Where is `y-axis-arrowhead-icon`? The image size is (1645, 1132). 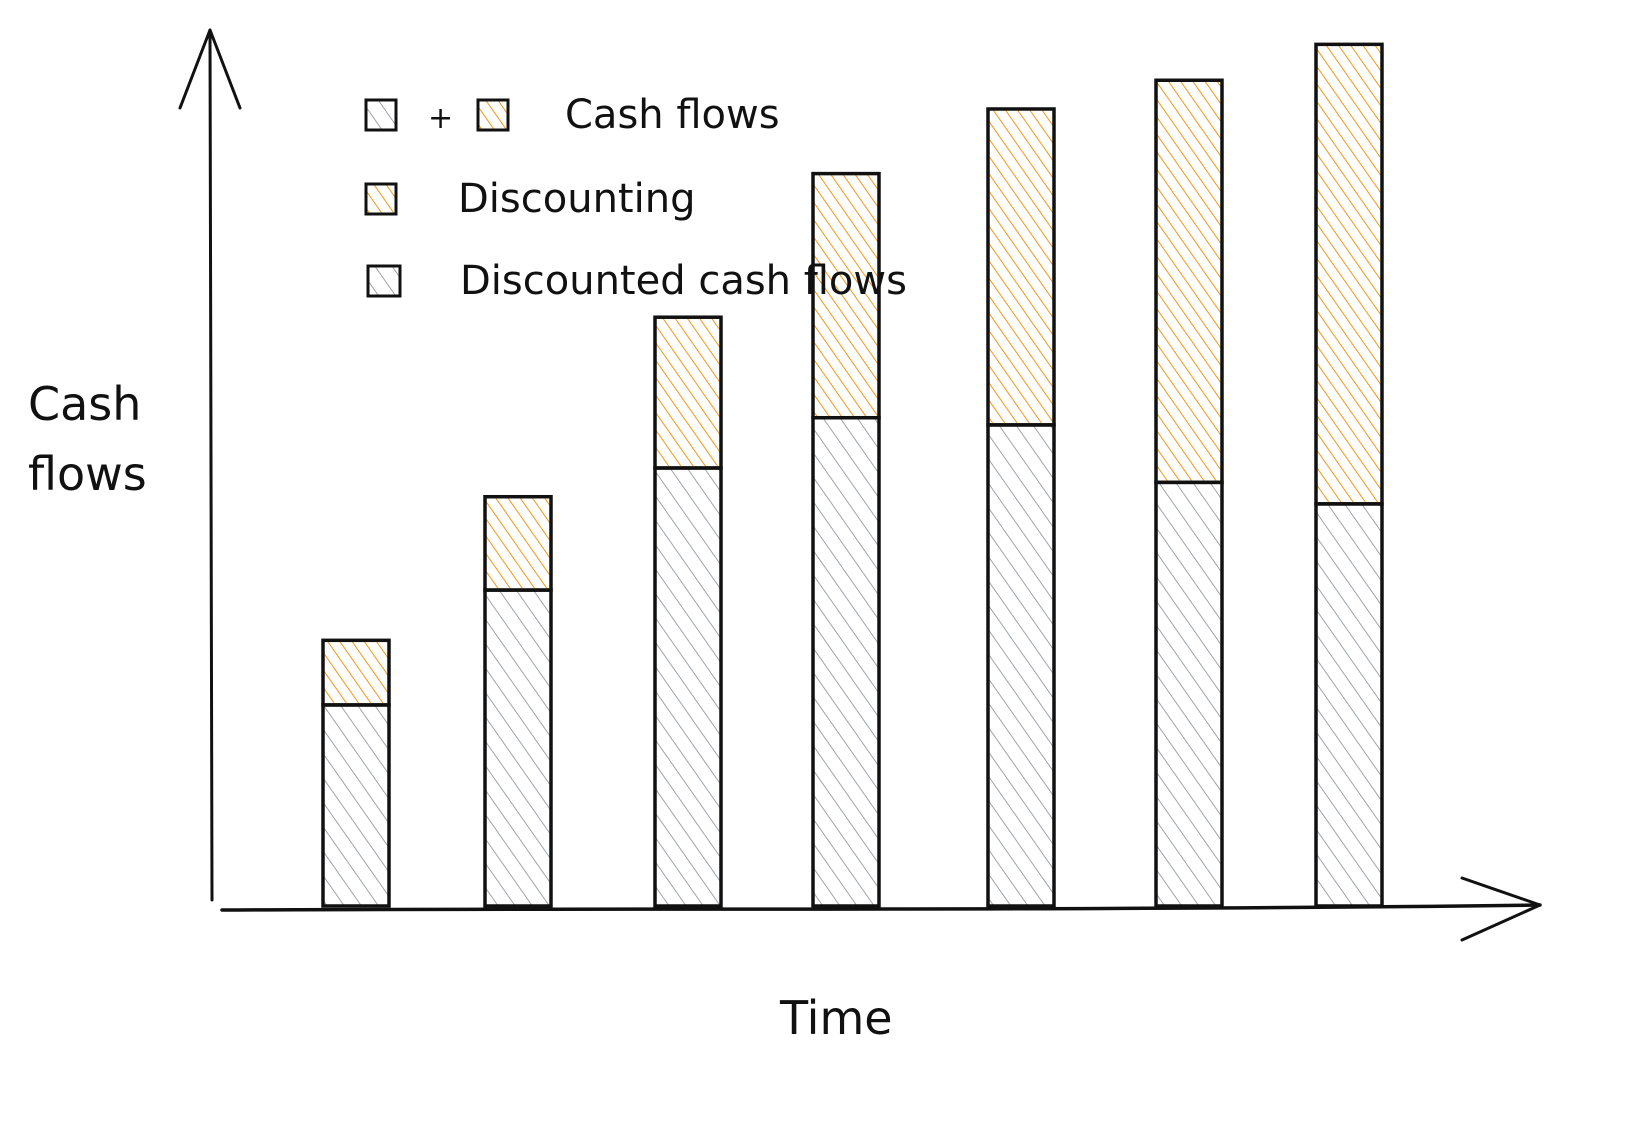
y-axis-arrowhead-icon is located at coordinates (210, 69).